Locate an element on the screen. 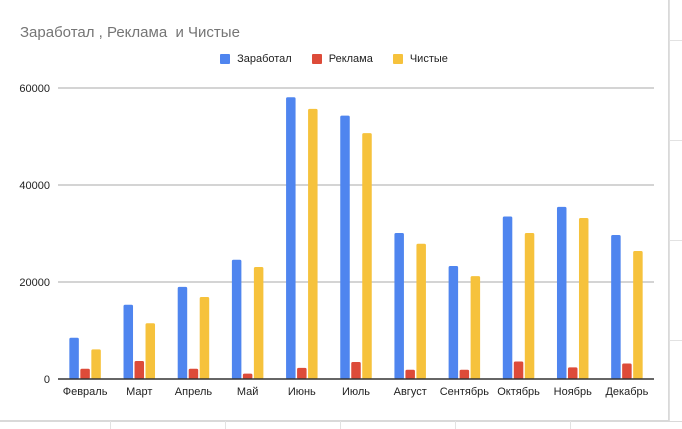  bar-Чистые-Декабрь is located at coordinates (638, 314).